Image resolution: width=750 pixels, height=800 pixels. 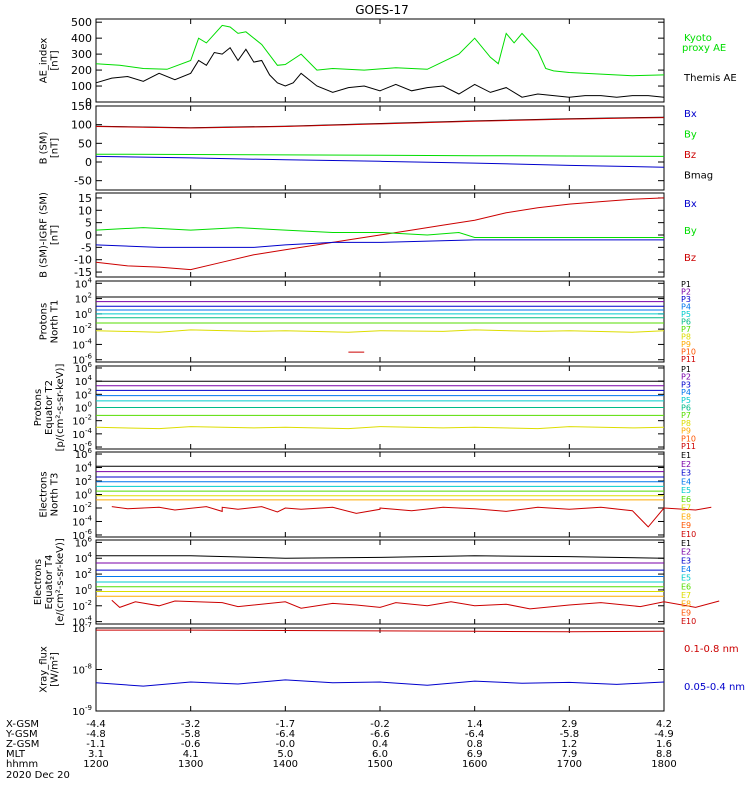 What do you see at coordinates (96, 724) in the screenshot?
I see `ephemeris-value: -4.4` at bounding box center [96, 724].